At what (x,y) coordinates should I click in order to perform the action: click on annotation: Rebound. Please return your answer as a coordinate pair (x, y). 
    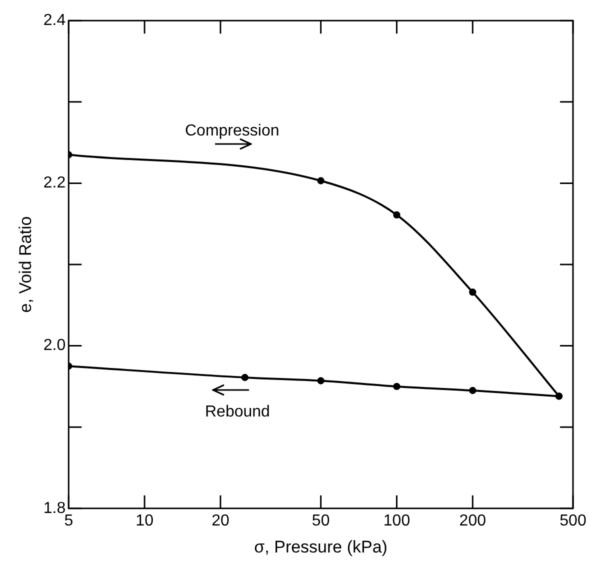
    Looking at the image, I should click on (237, 411).